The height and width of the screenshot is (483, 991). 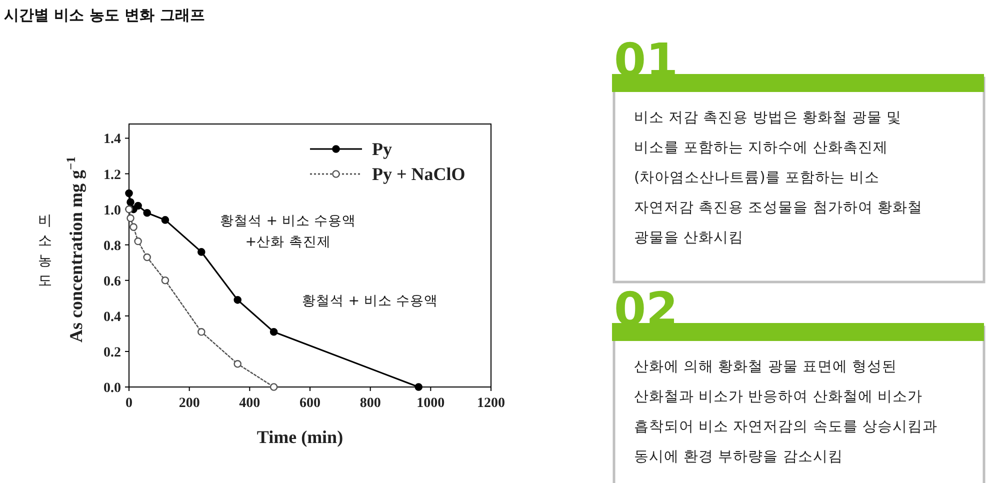 What do you see at coordinates (300, 437) in the screenshot?
I see `x-axis-title: Time (min)` at bounding box center [300, 437].